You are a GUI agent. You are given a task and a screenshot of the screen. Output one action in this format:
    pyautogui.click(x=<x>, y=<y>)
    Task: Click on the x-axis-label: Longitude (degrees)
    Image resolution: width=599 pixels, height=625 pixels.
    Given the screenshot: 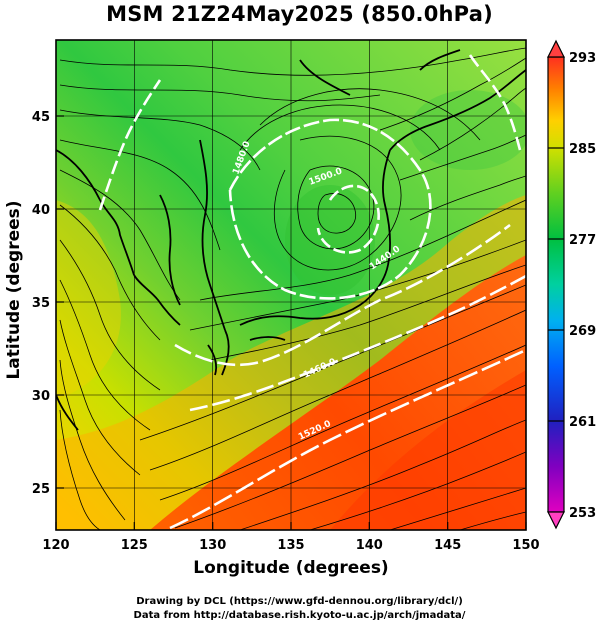 What is the action you would take?
    pyautogui.click(x=291, y=568)
    